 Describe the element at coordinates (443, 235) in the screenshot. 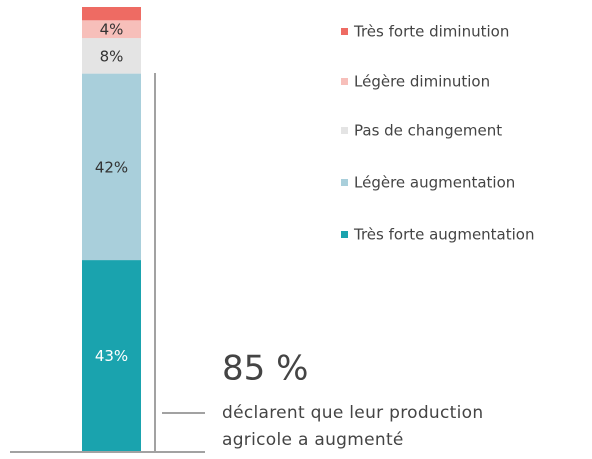

I see `legend-label: Très forte augmentation` at that location.